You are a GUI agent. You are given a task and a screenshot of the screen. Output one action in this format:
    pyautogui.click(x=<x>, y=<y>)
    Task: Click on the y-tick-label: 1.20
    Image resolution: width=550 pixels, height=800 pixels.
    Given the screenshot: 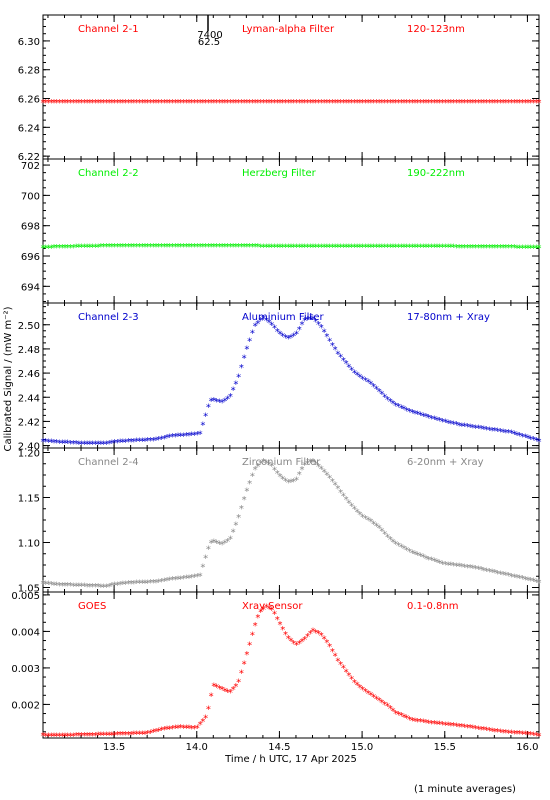 What is the action you would take?
    pyautogui.click(x=29, y=454)
    